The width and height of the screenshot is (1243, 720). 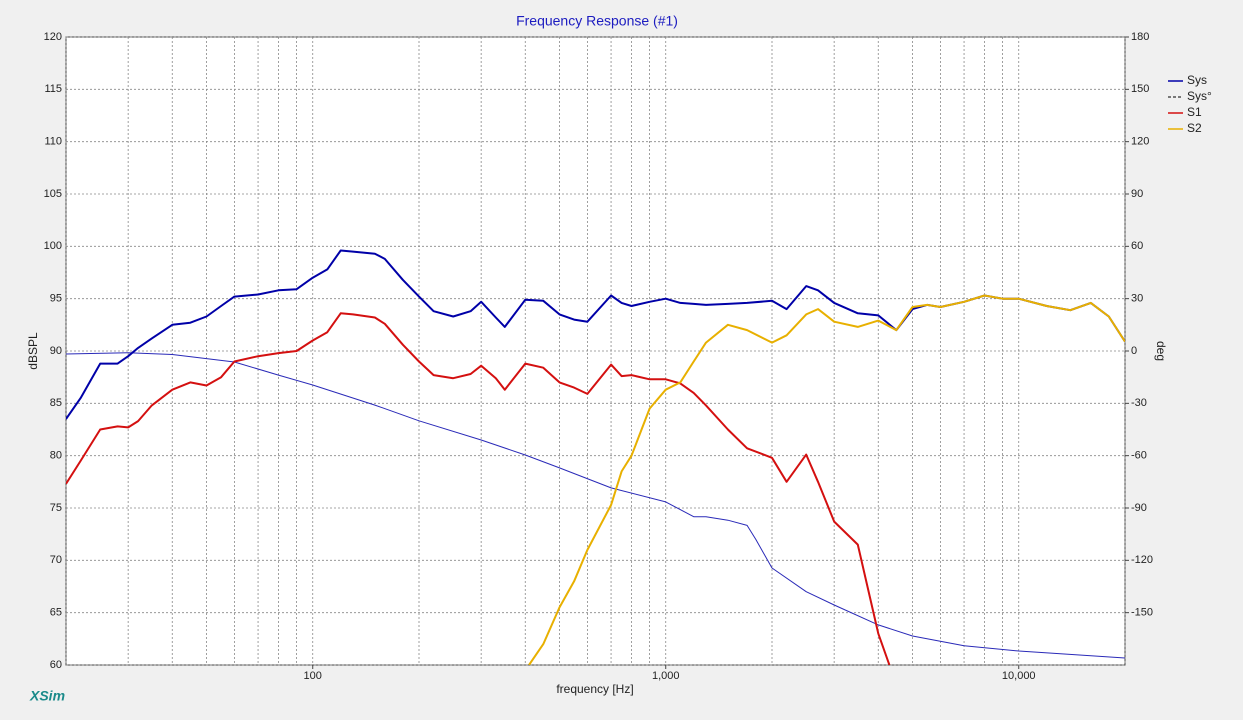 I want to click on y-tick-label: 65, so click(x=56, y=613).